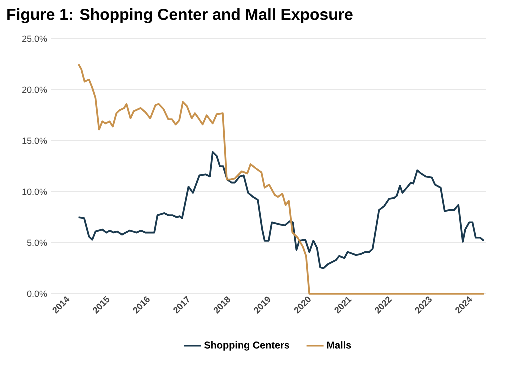 This screenshot has width=516, height=388. I want to click on legend-label: Shopping Centers, so click(247, 346).